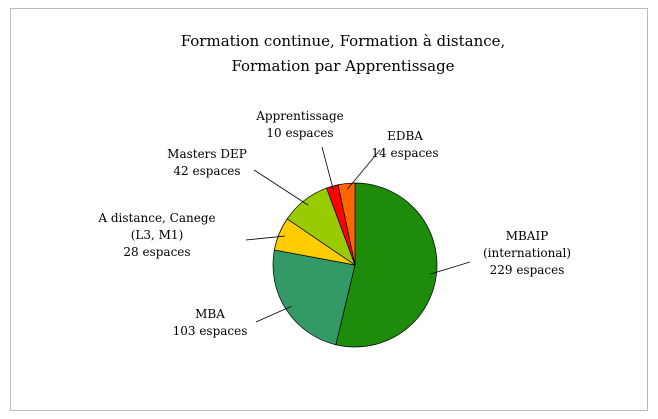 The height and width of the screenshot is (419, 658). What do you see at coordinates (527, 236) in the screenshot?
I see `slice-label: MBAIP` at bounding box center [527, 236].